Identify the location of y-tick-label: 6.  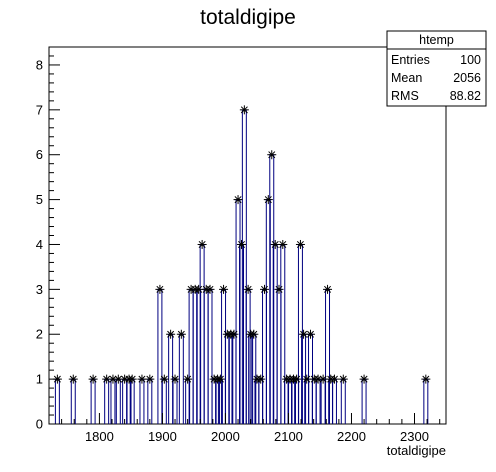
(39, 154).